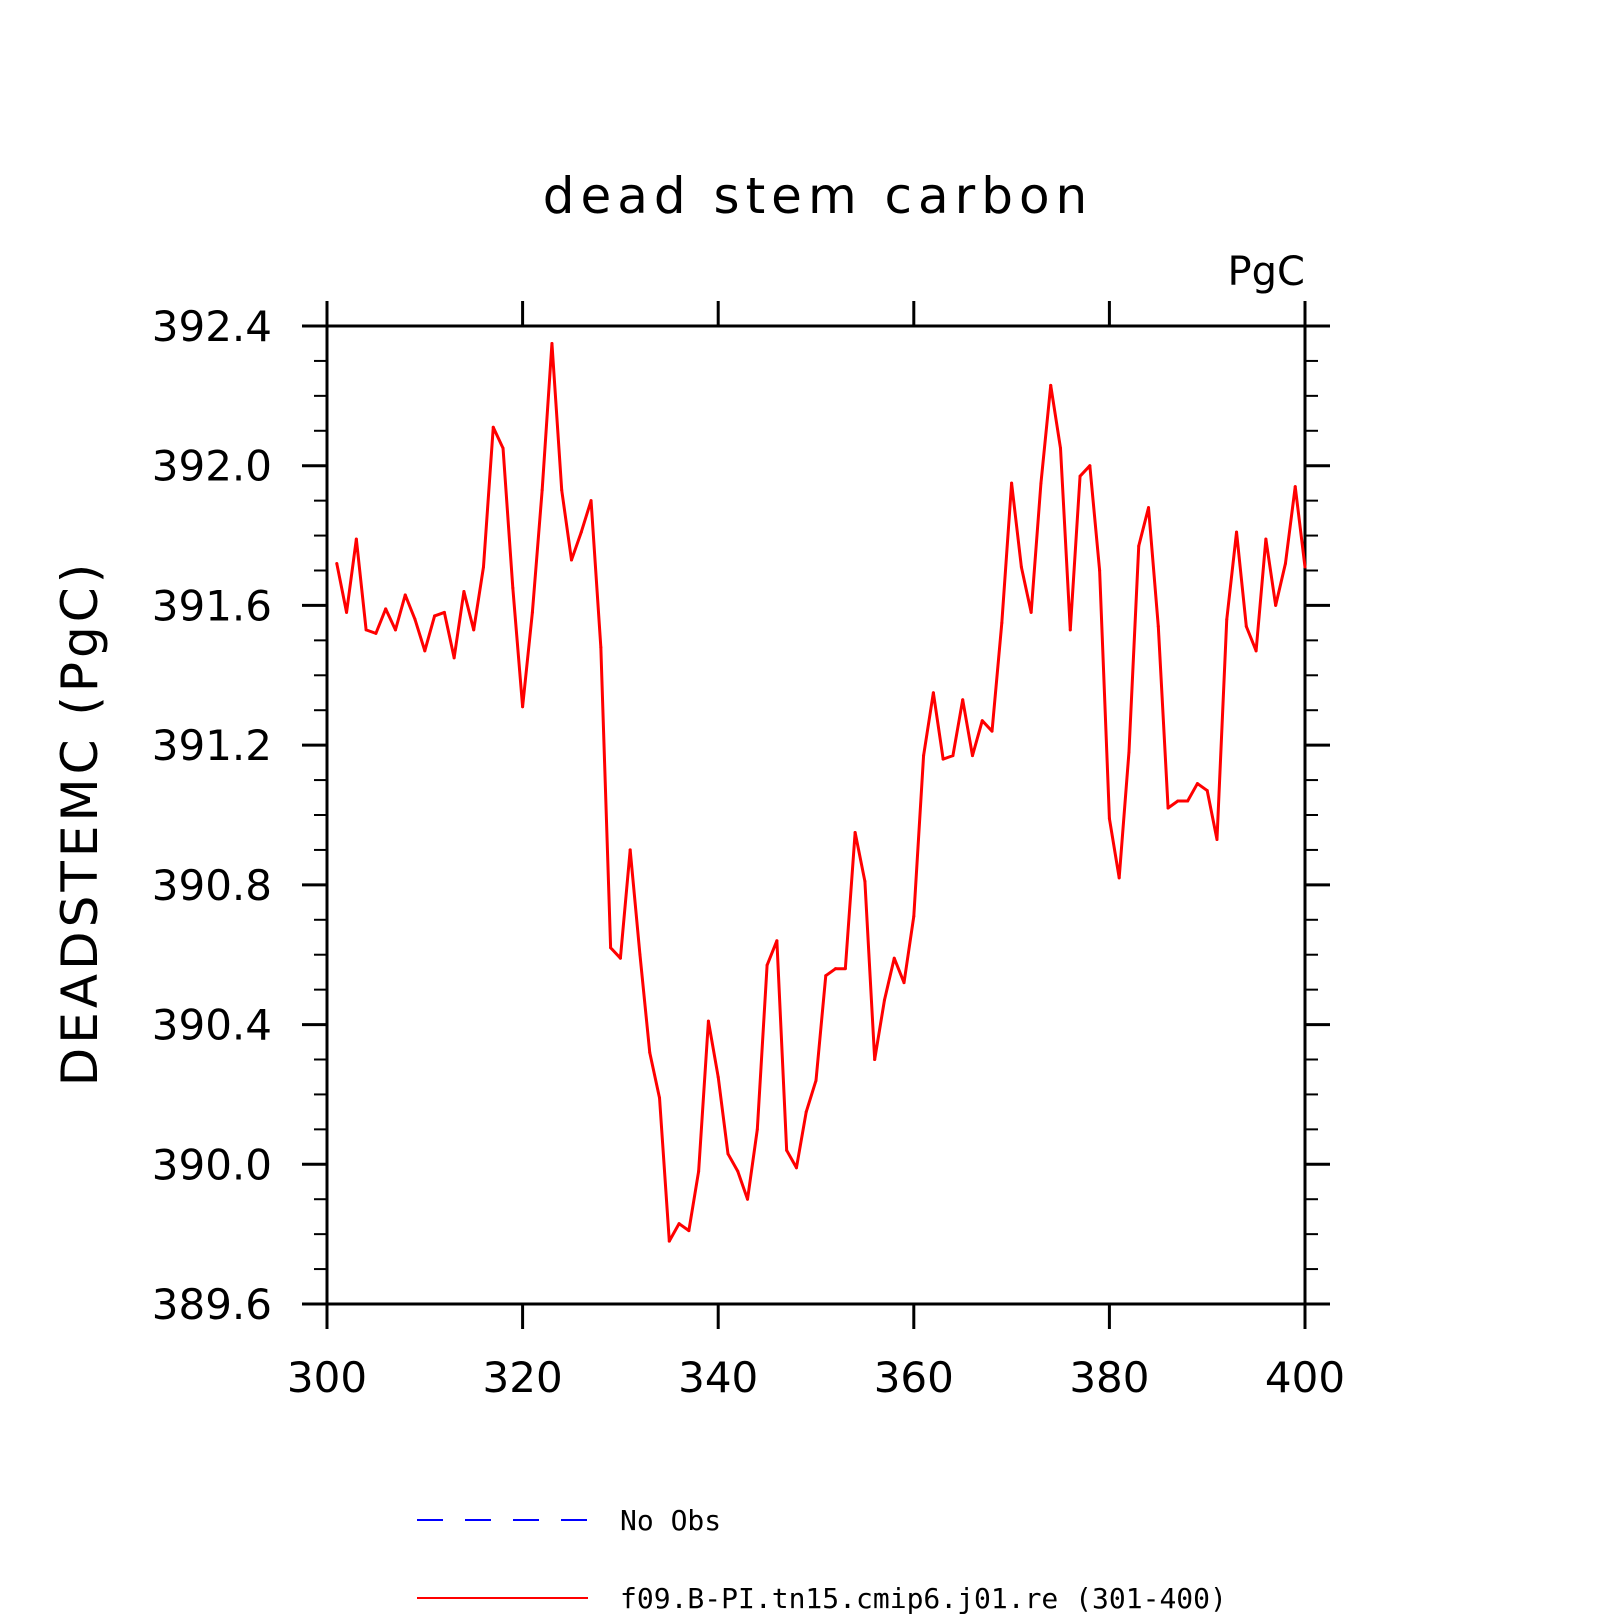  What do you see at coordinates (80, 823) in the screenshot?
I see `y-axis-label: DEADSTEMC (PgC)` at bounding box center [80, 823].